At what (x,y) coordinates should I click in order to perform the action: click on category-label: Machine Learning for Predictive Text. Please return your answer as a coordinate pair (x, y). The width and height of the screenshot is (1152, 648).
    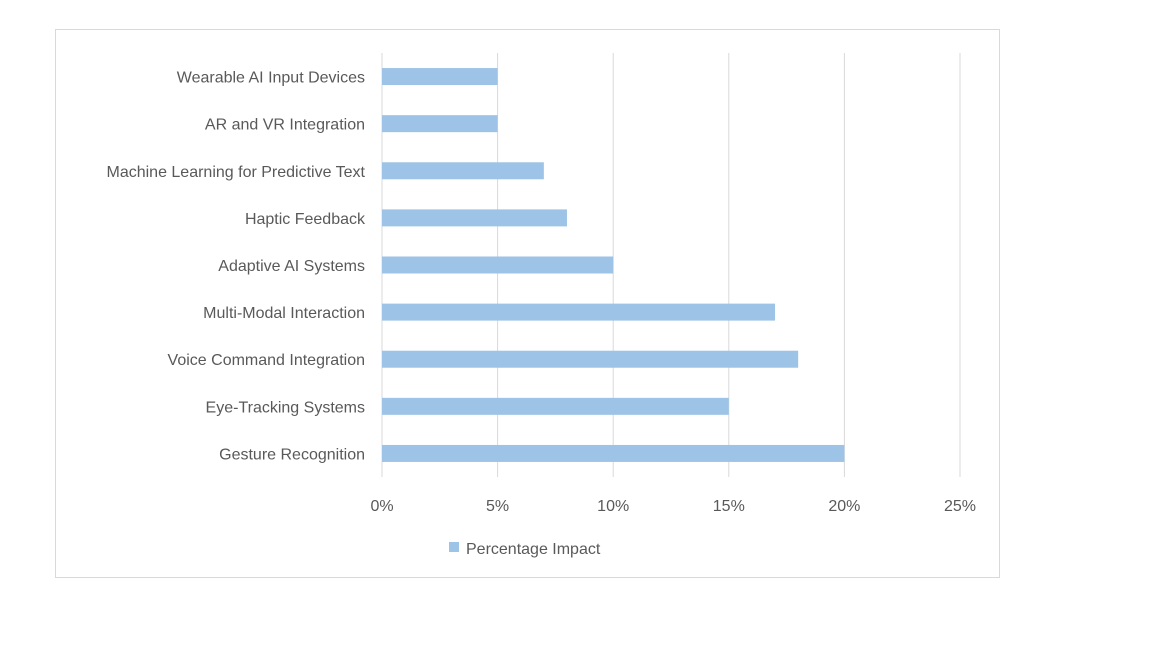
    Looking at the image, I should click on (235, 172).